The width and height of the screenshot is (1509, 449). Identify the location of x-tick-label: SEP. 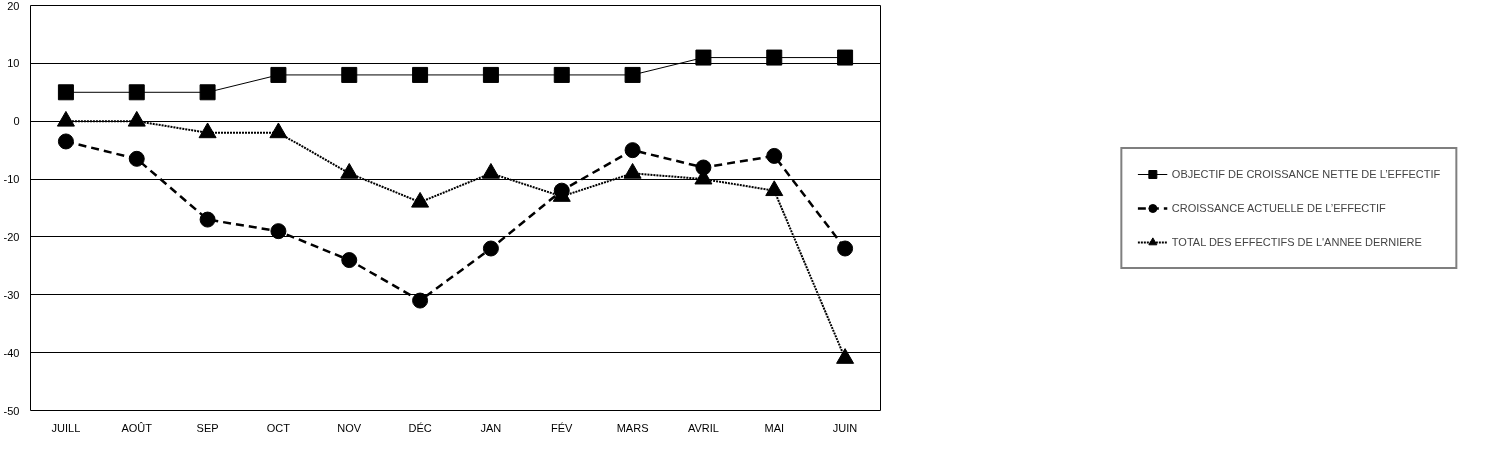
(207, 427).